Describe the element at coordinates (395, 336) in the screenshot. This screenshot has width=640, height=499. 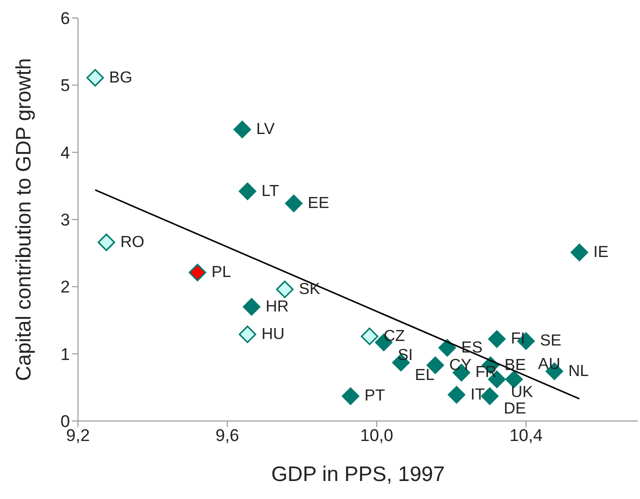
I see `annotation: CZ` at that location.